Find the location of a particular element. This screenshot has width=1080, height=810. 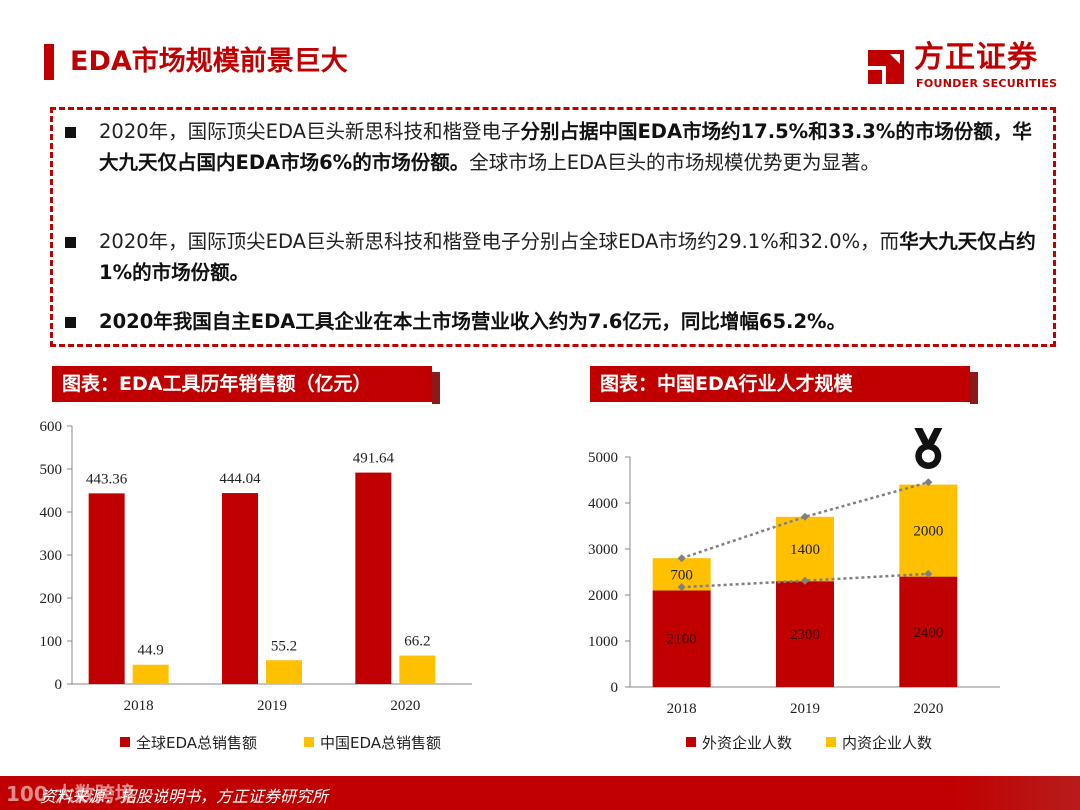

data-label: 44.9 is located at coordinates (151, 651).